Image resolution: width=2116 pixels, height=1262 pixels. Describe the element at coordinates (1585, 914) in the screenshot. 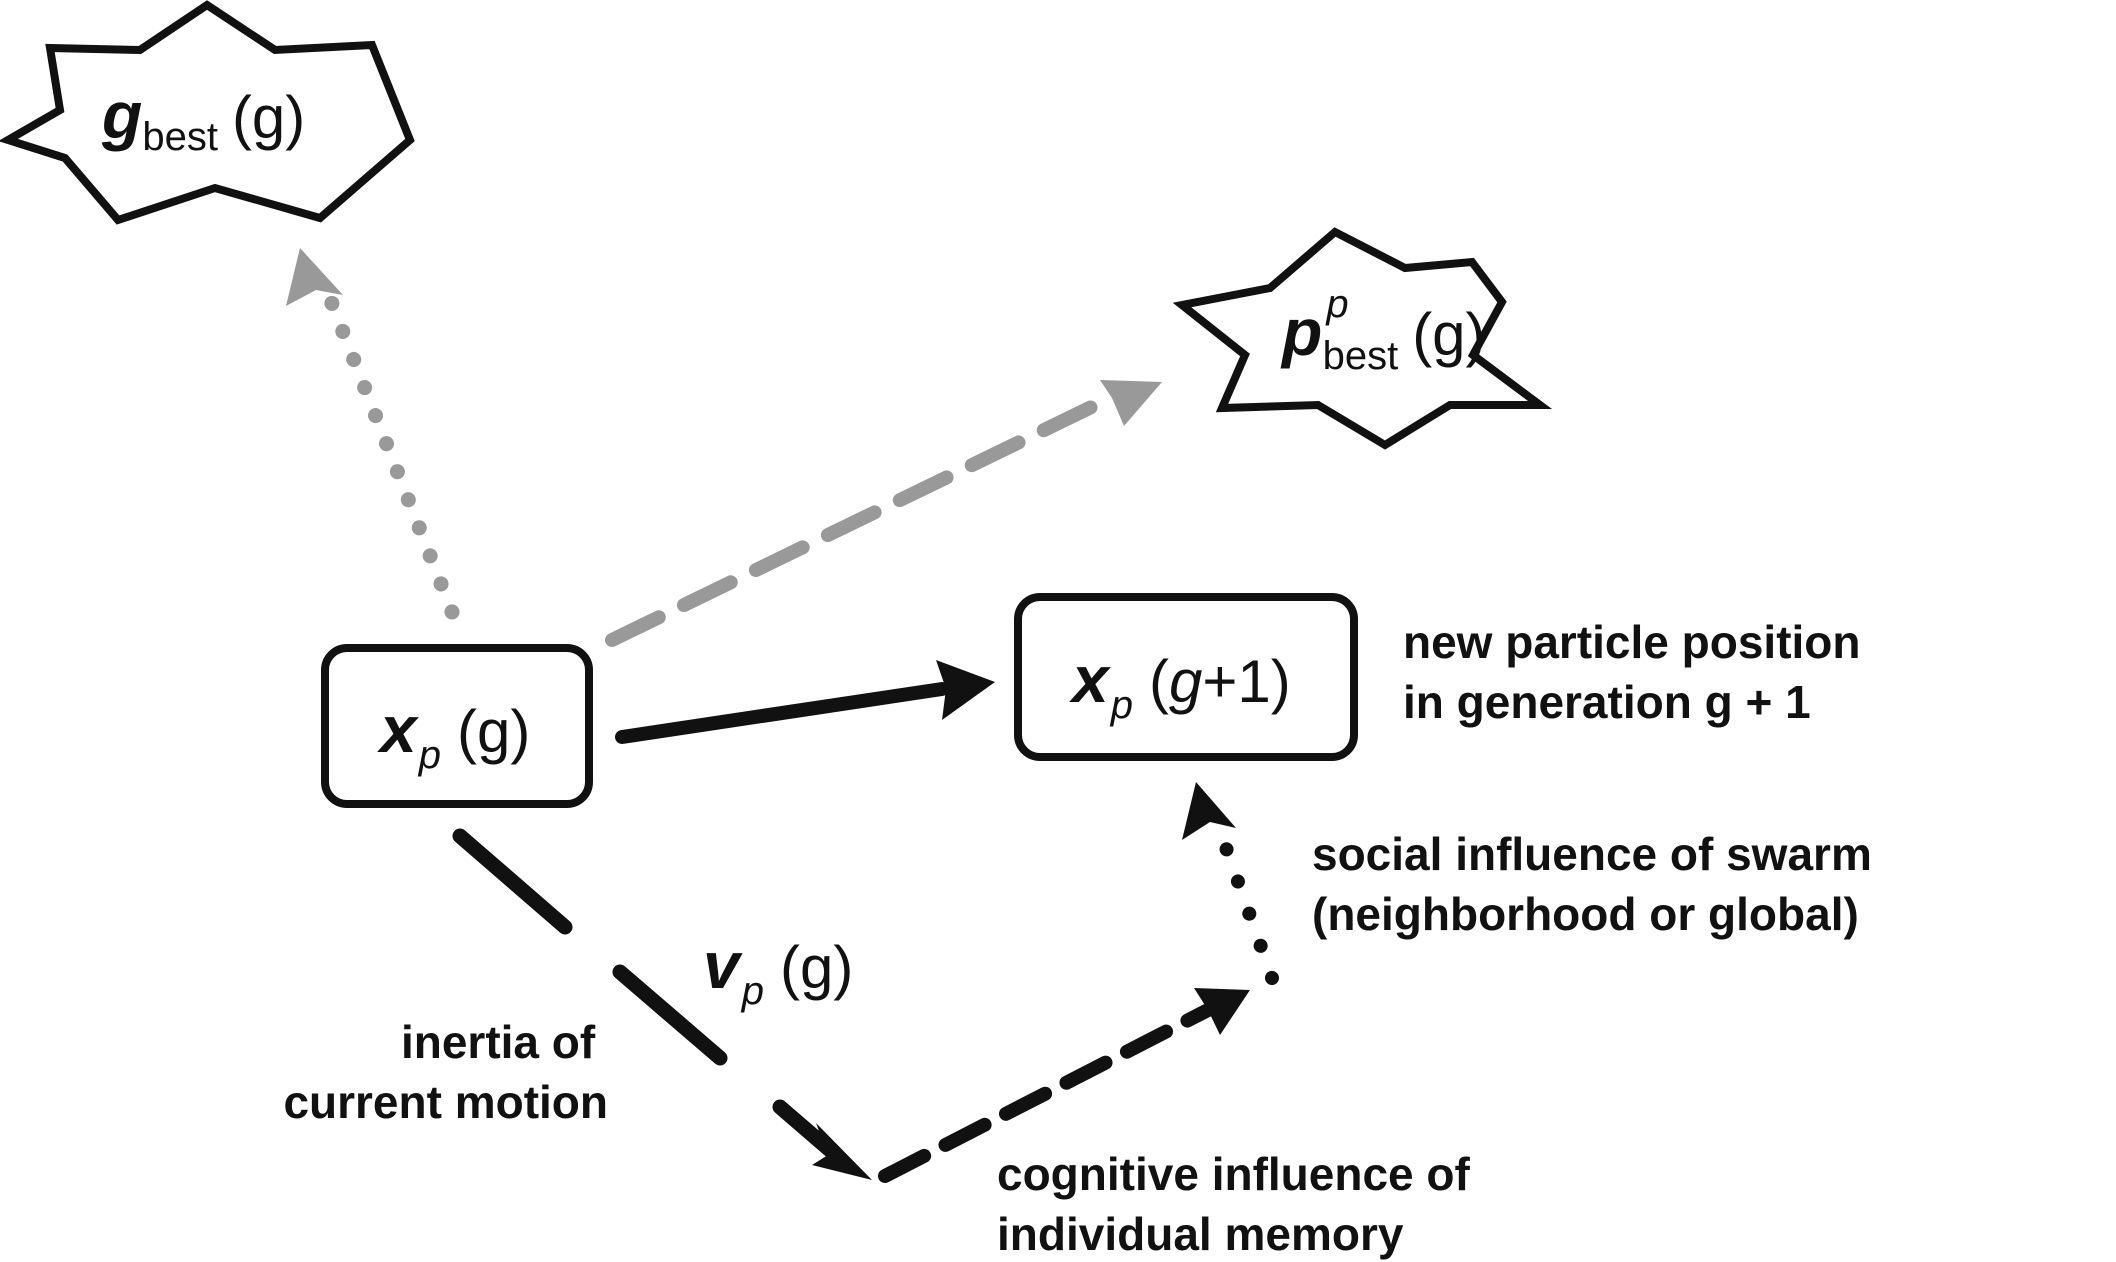

I see `social-line-2: (neighborhood or global)` at that location.